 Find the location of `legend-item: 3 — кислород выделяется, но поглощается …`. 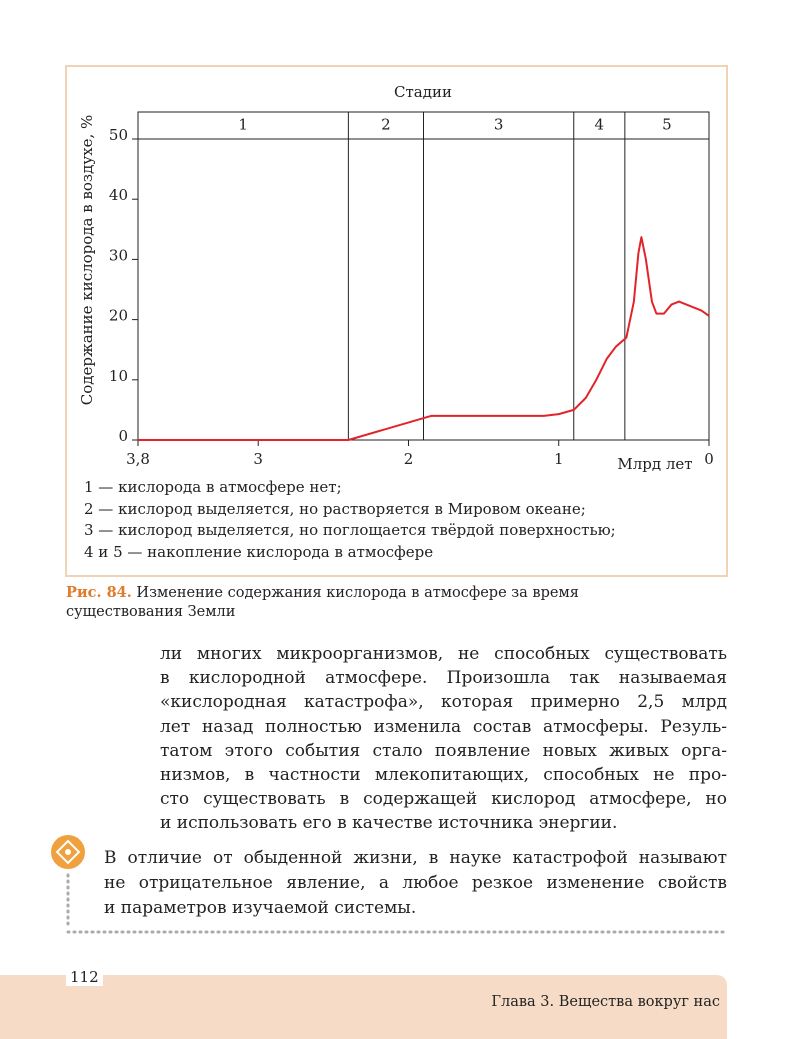

legend-item: 3 — кислород выделяется, но поглощается … is located at coordinates (350, 530).